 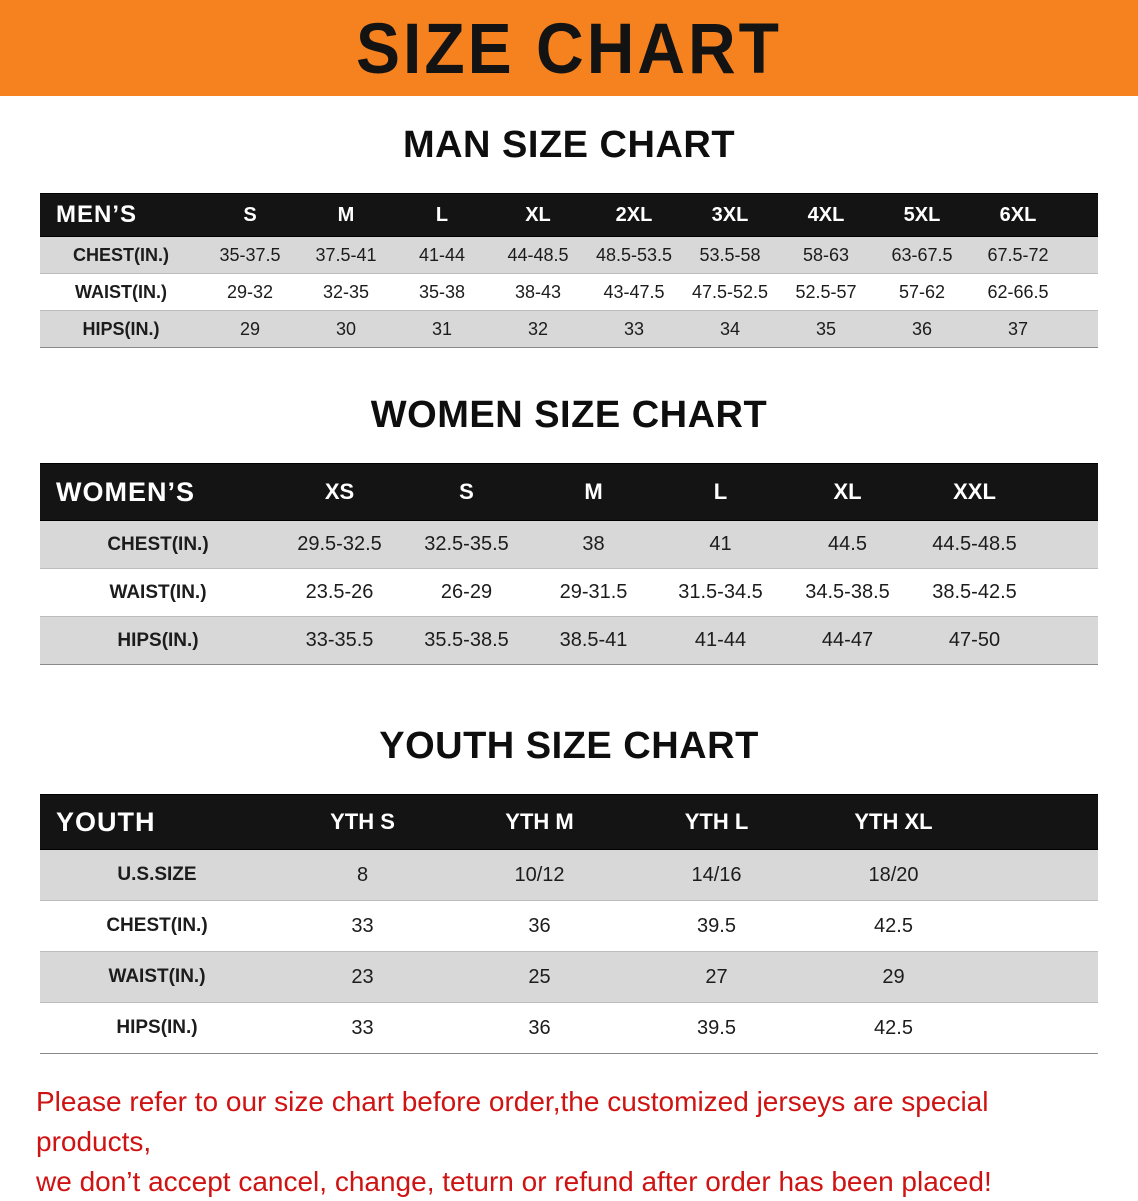 What do you see at coordinates (1018, 329) in the screenshot?
I see `size-value: 37` at bounding box center [1018, 329].